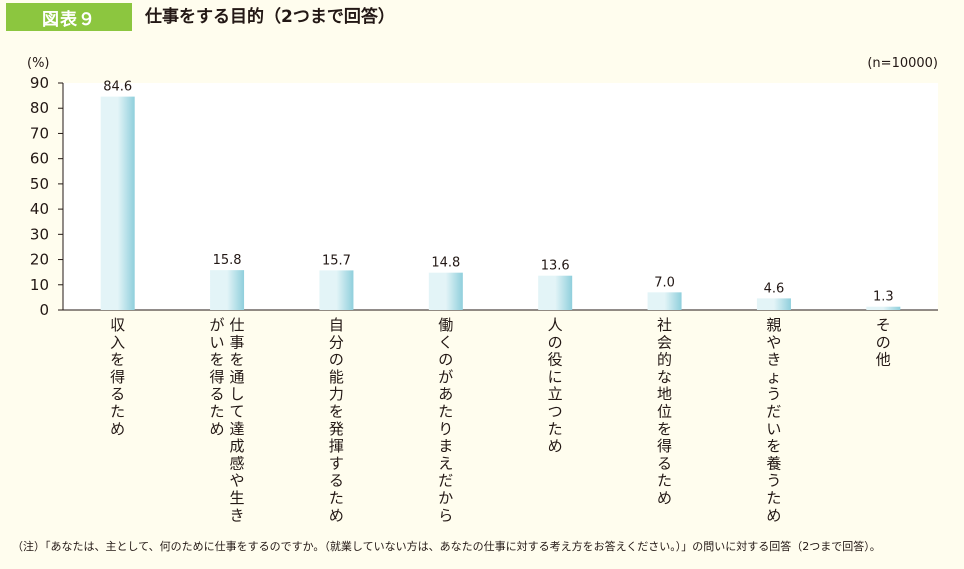 This screenshot has width=964, height=569. I want to click on bar-value-label: 84.6, so click(117, 87).